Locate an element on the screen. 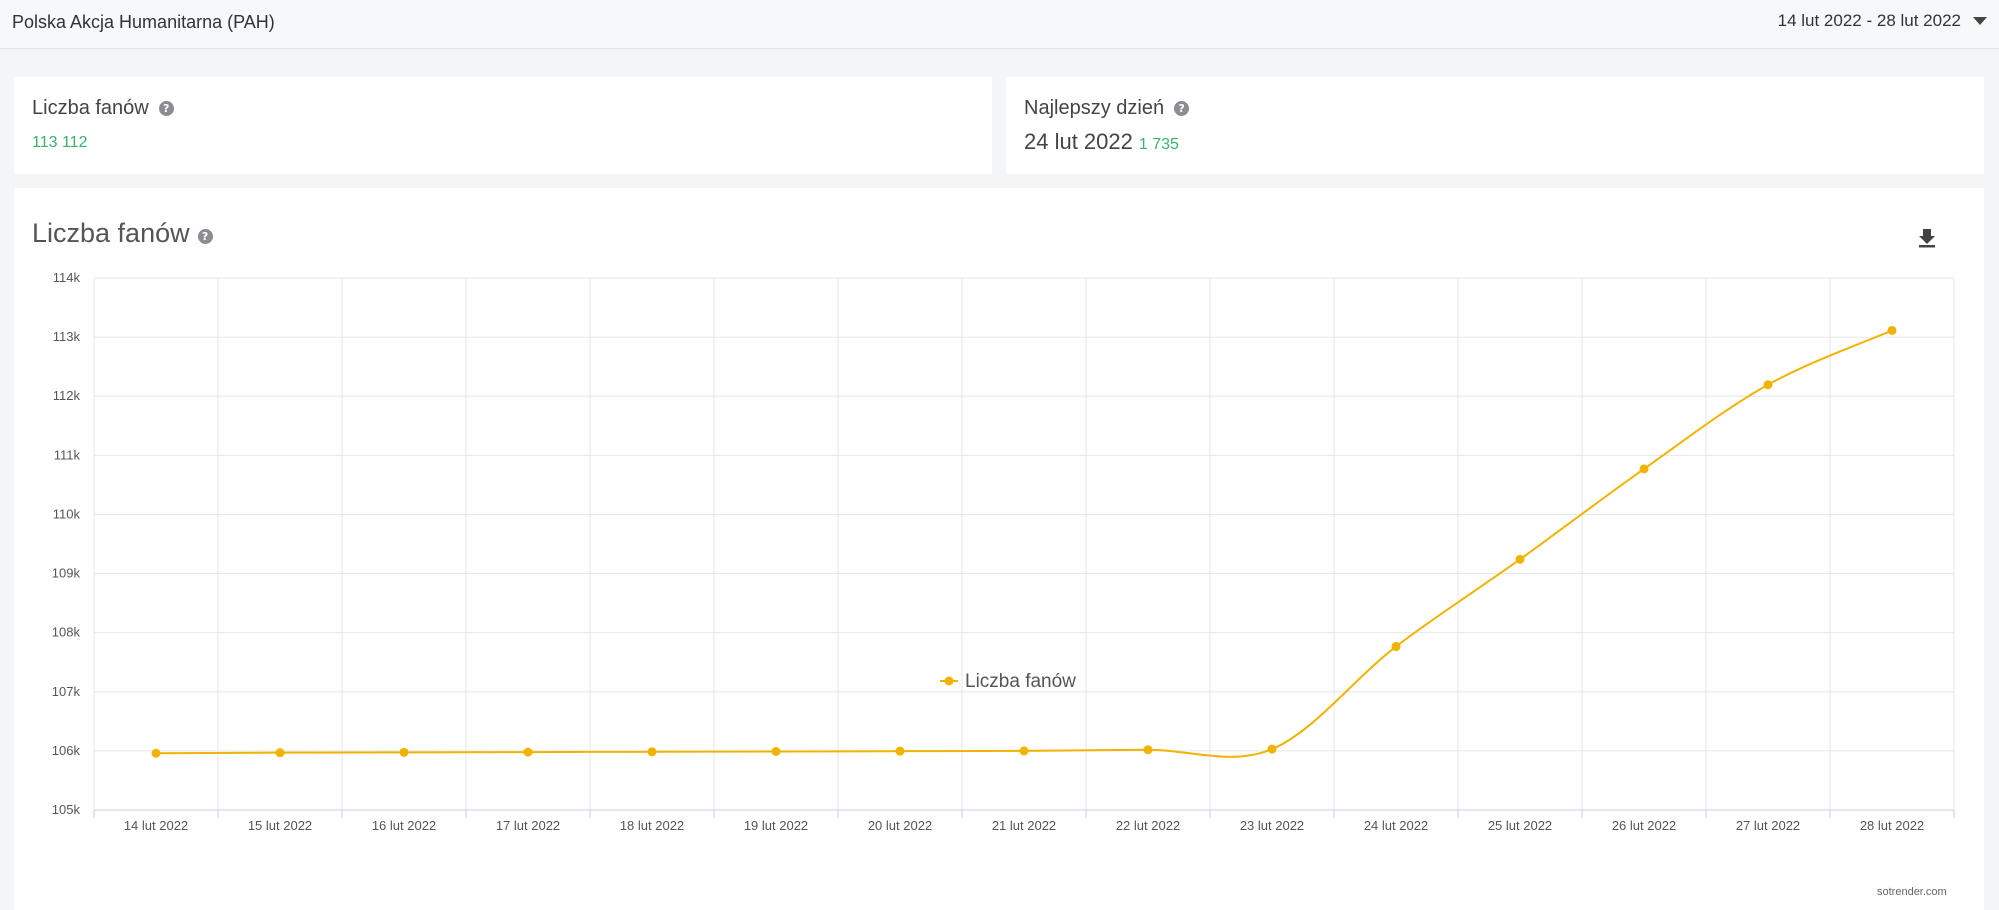 The image size is (1999, 910). chevron-down-icon is located at coordinates (1980, 21).